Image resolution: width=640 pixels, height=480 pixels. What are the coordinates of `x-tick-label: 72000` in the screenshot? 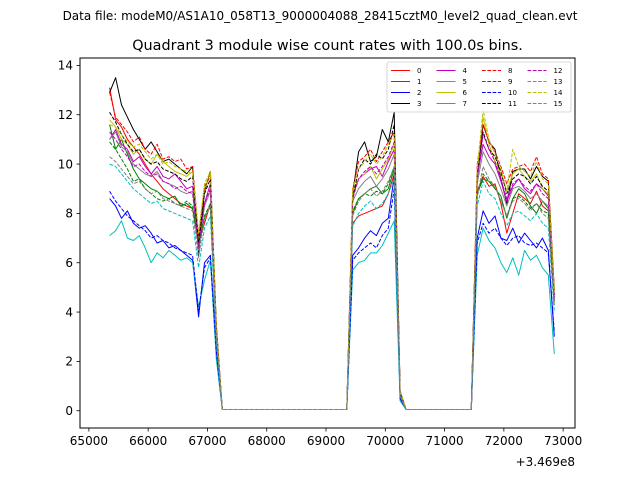 It's located at (504, 441).